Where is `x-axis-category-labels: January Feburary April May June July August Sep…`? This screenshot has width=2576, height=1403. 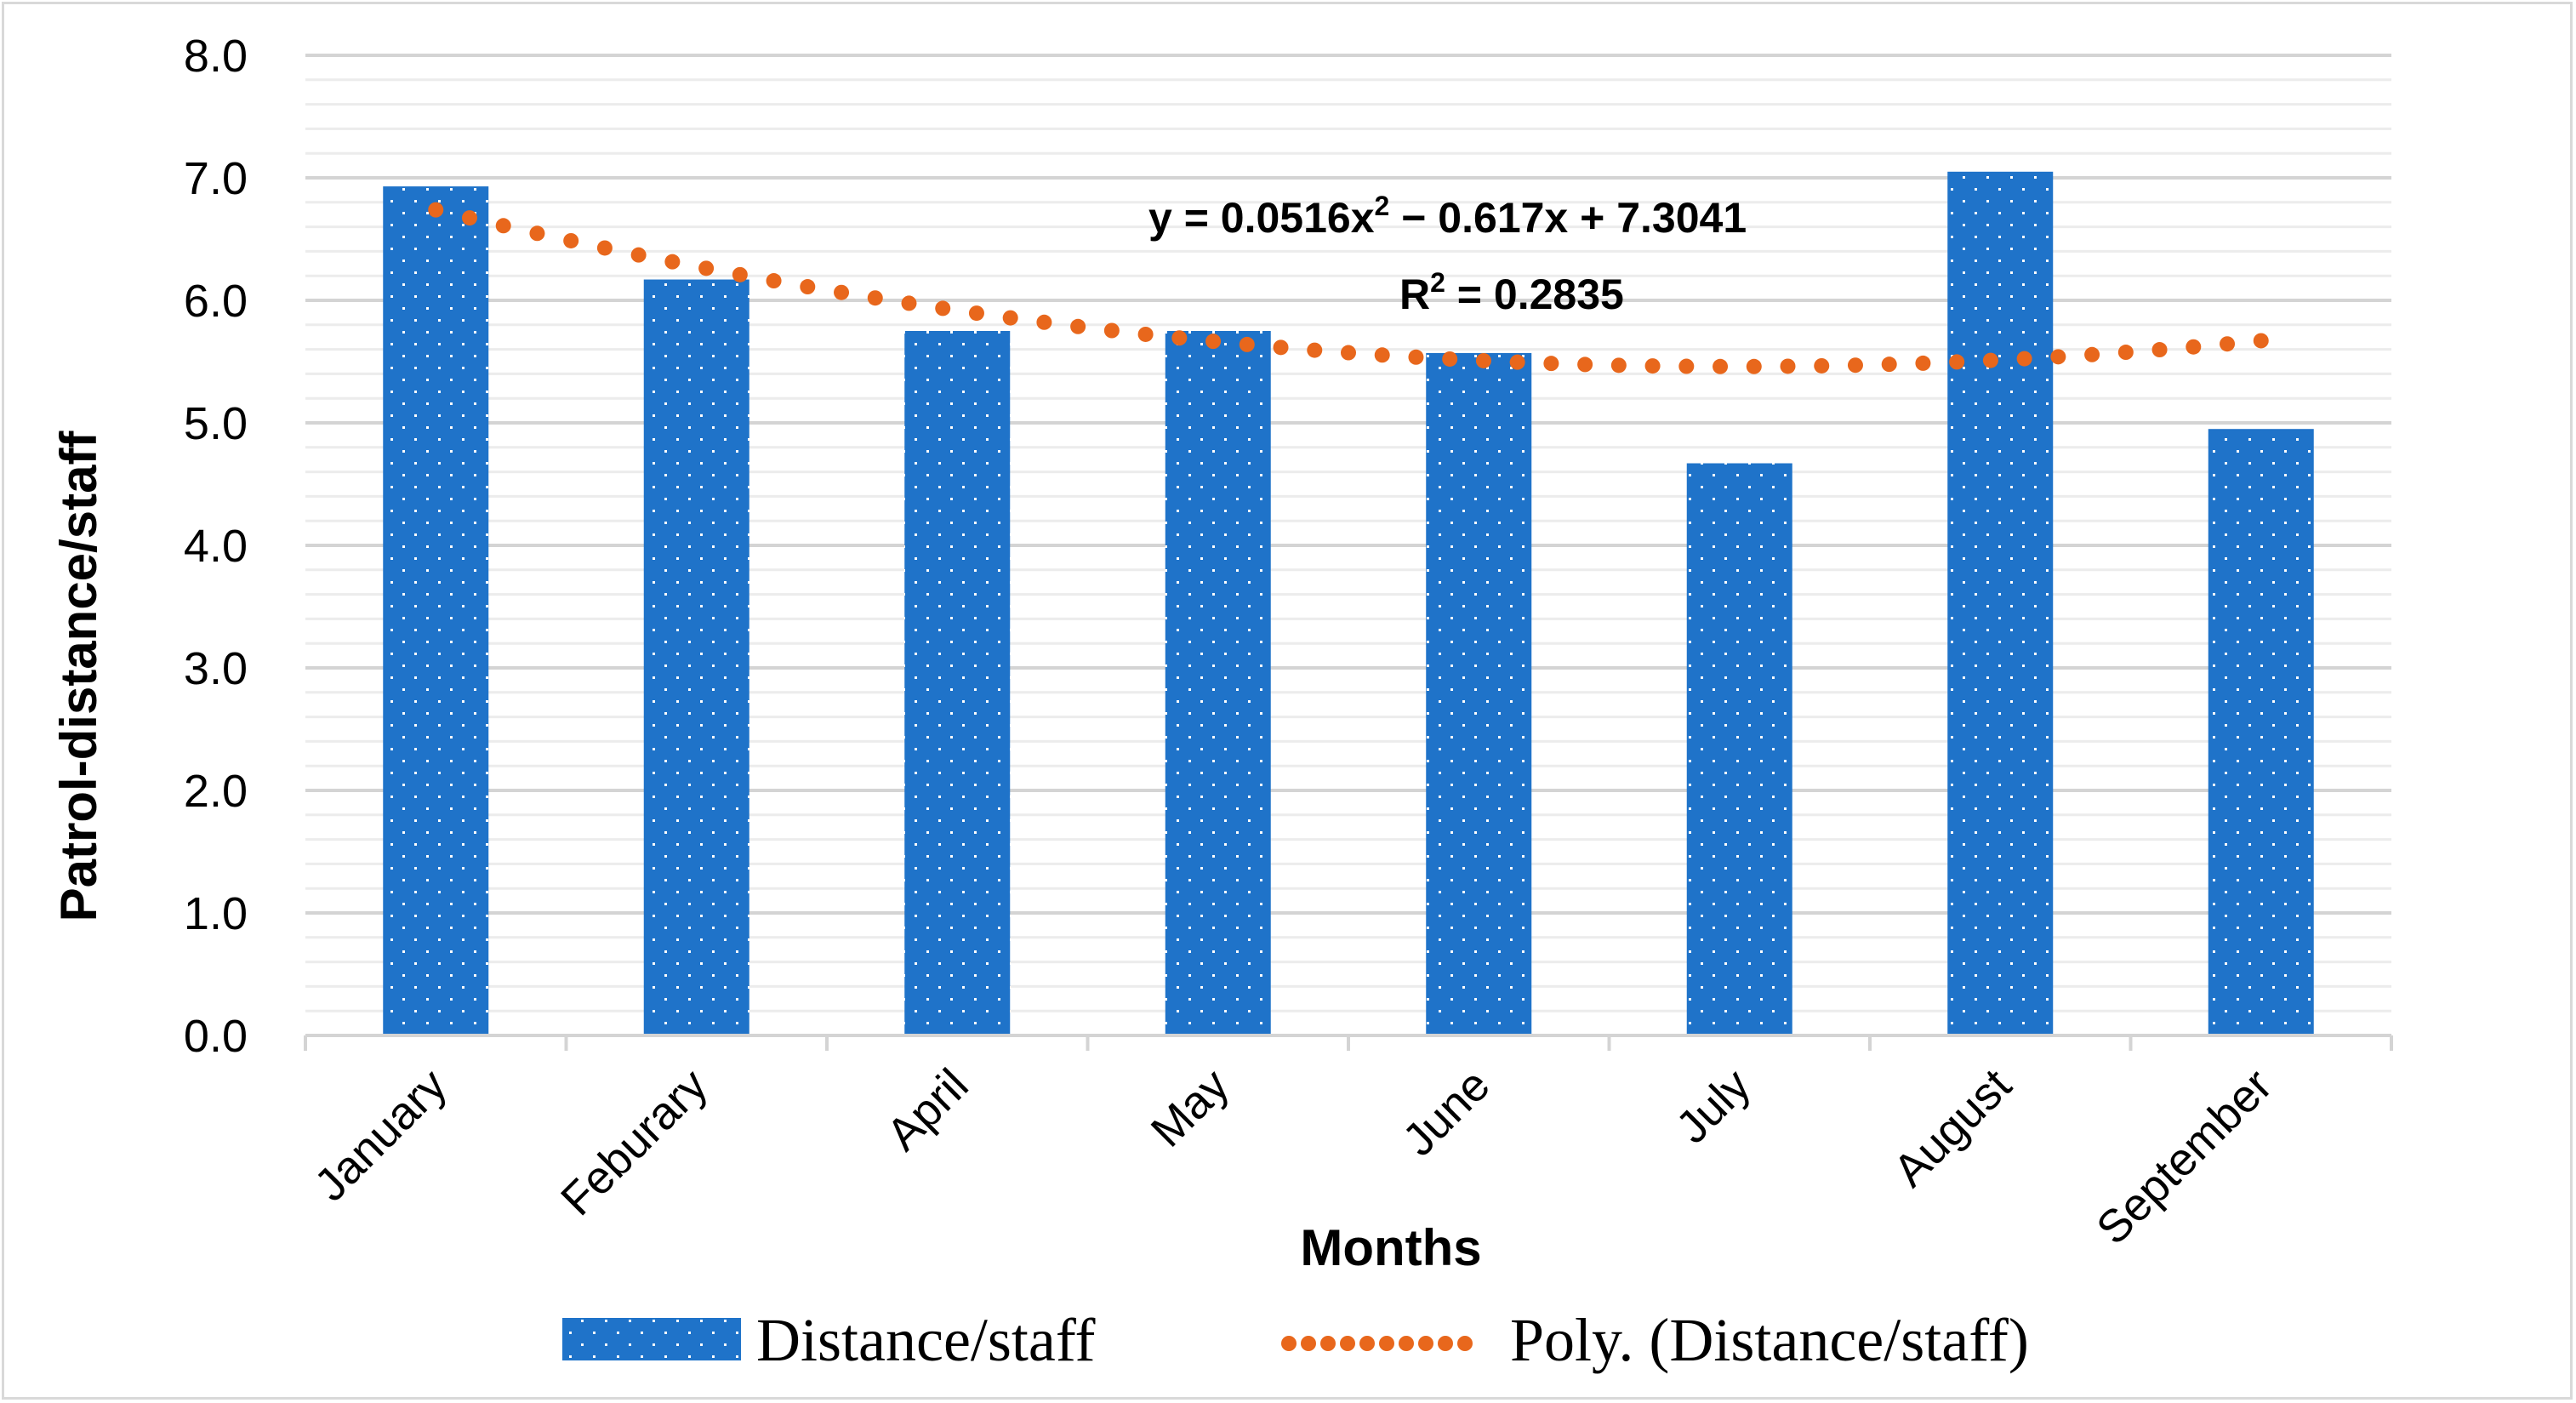
x-axis-category-labels: January Feburary April May June July August Sep… is located at coordinates (1294, 1156).